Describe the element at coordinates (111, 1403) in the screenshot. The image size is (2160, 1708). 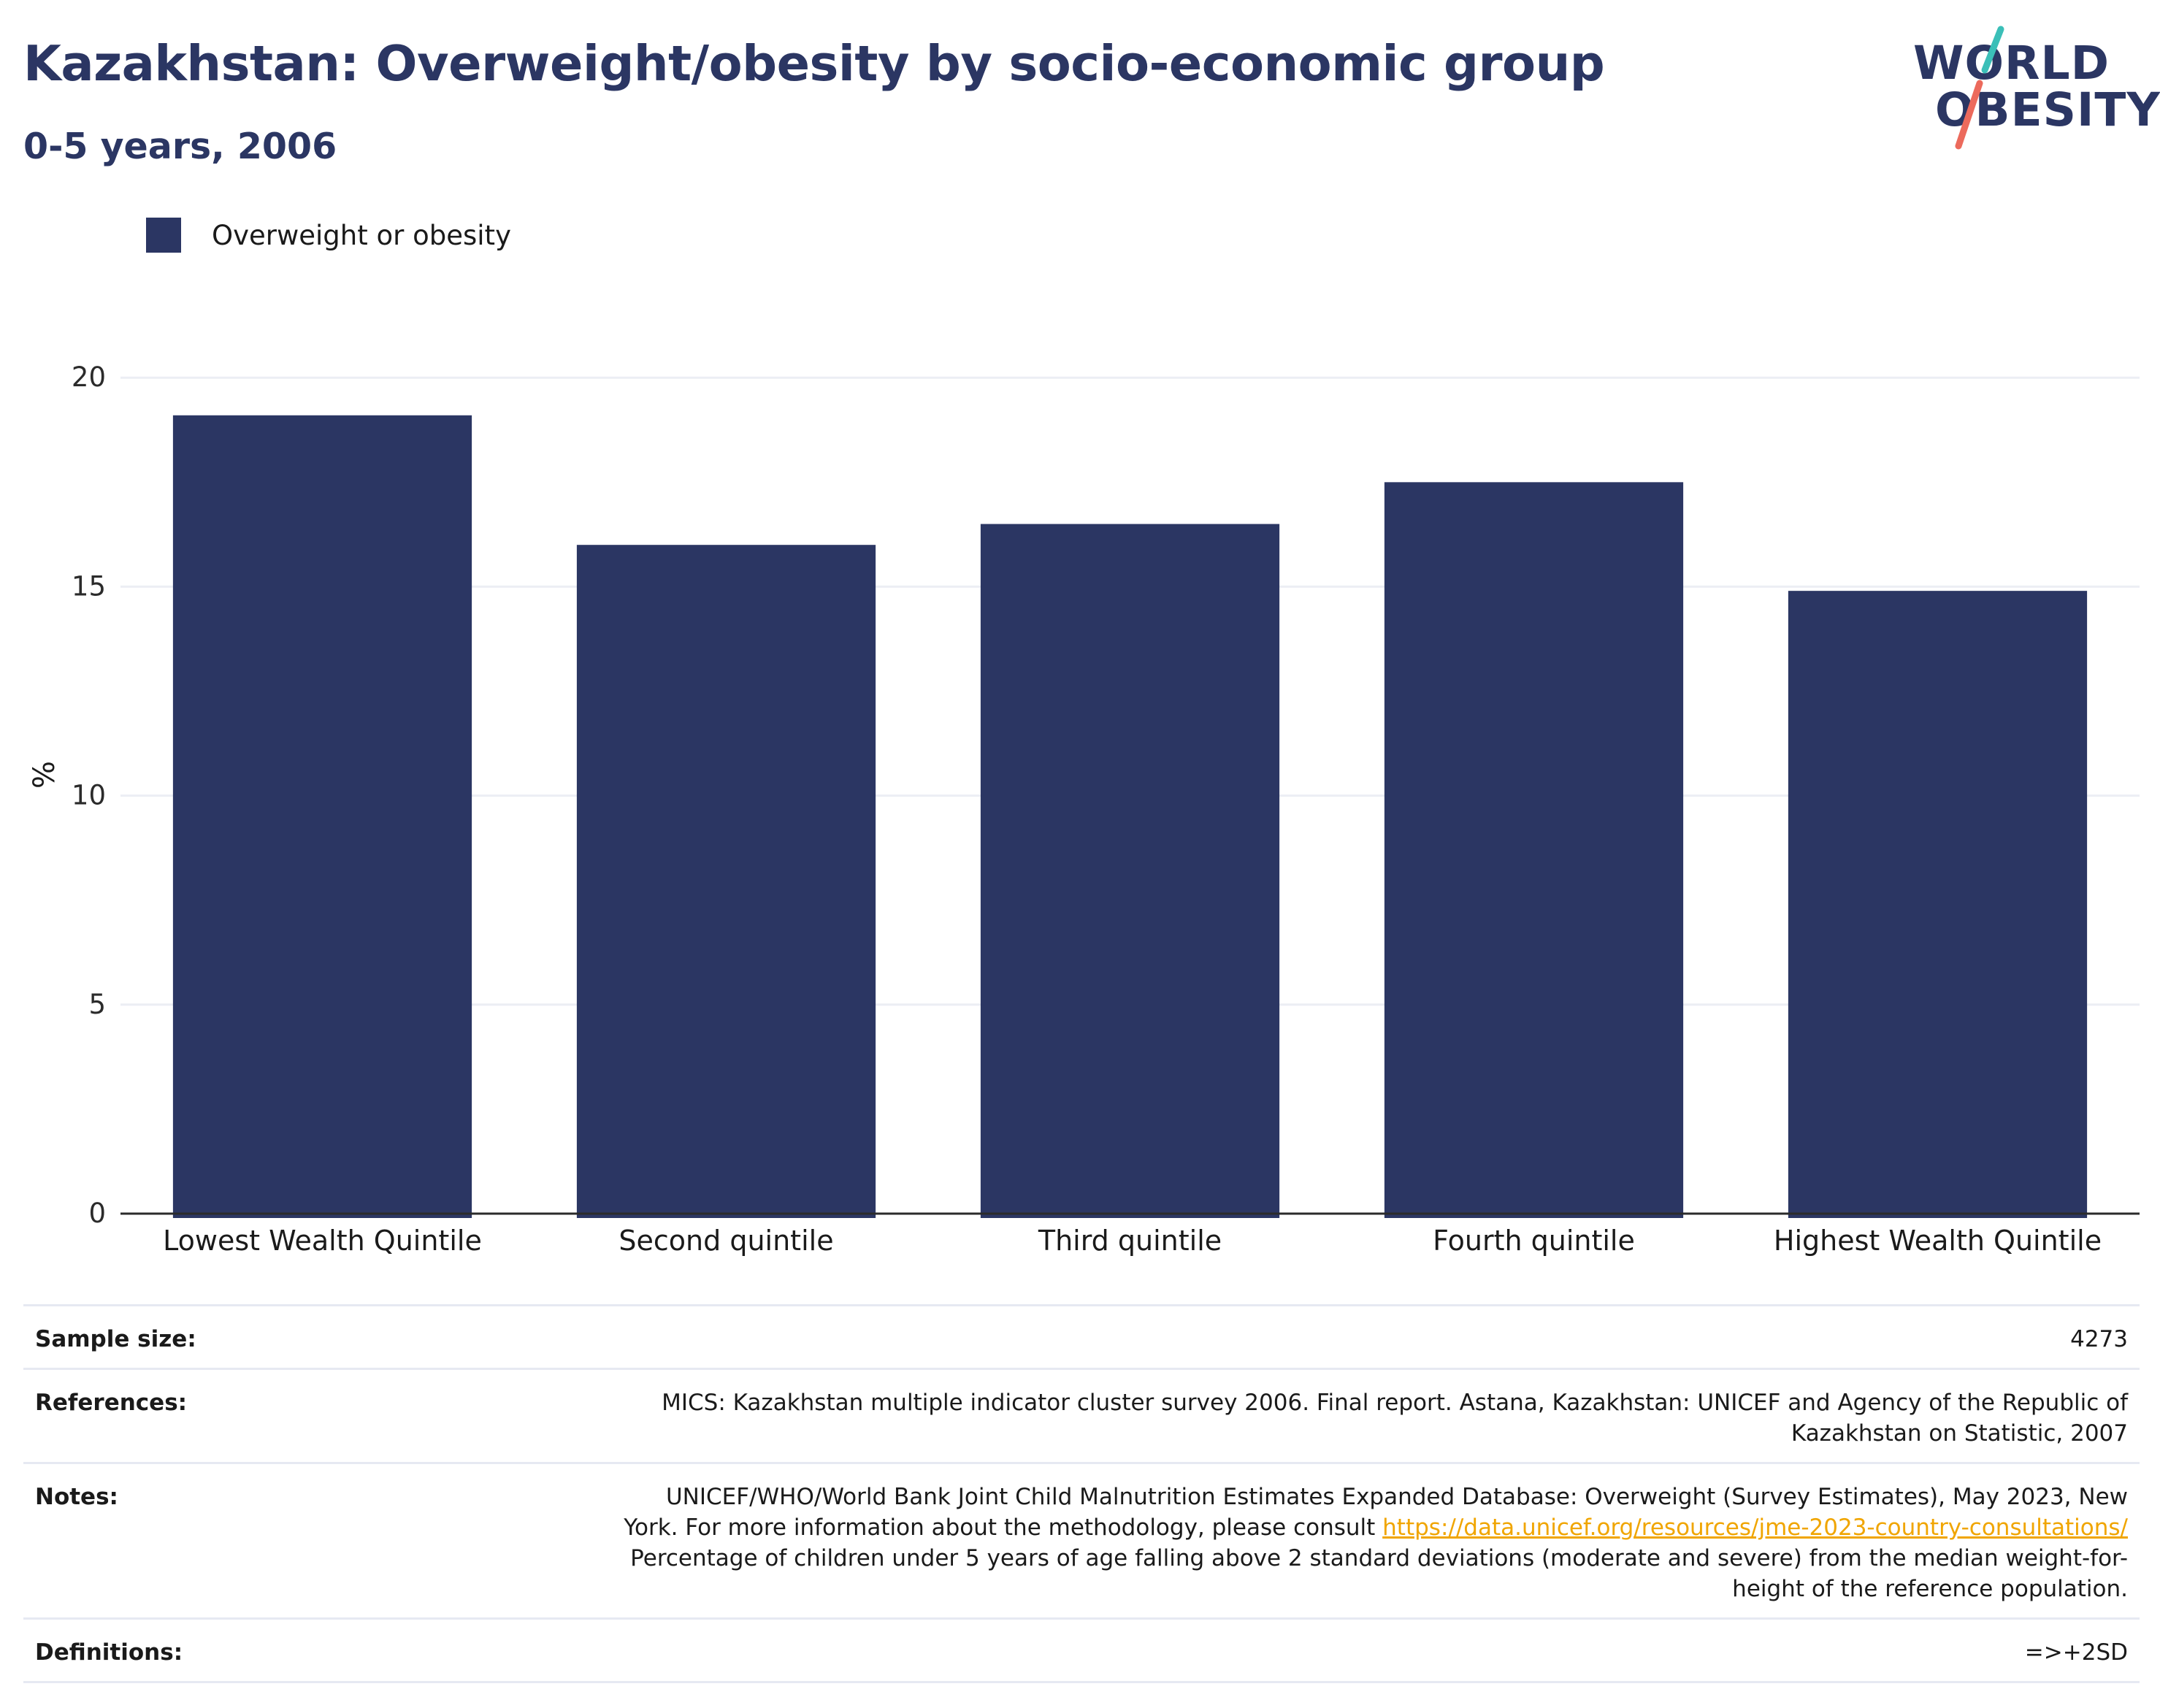
I see `references-label: References:` at that location.